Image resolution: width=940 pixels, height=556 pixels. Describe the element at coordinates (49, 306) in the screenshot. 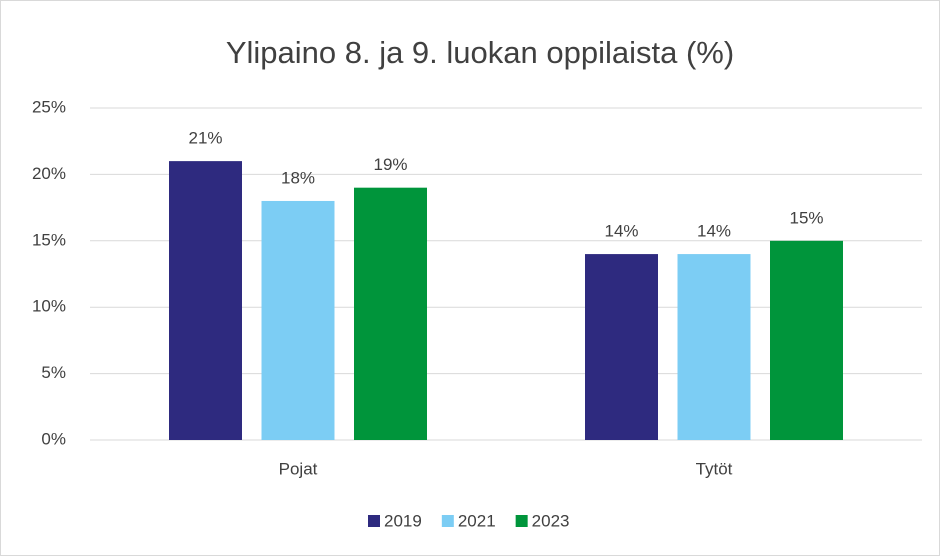

I see `y-tick-label: 10%` at that location.